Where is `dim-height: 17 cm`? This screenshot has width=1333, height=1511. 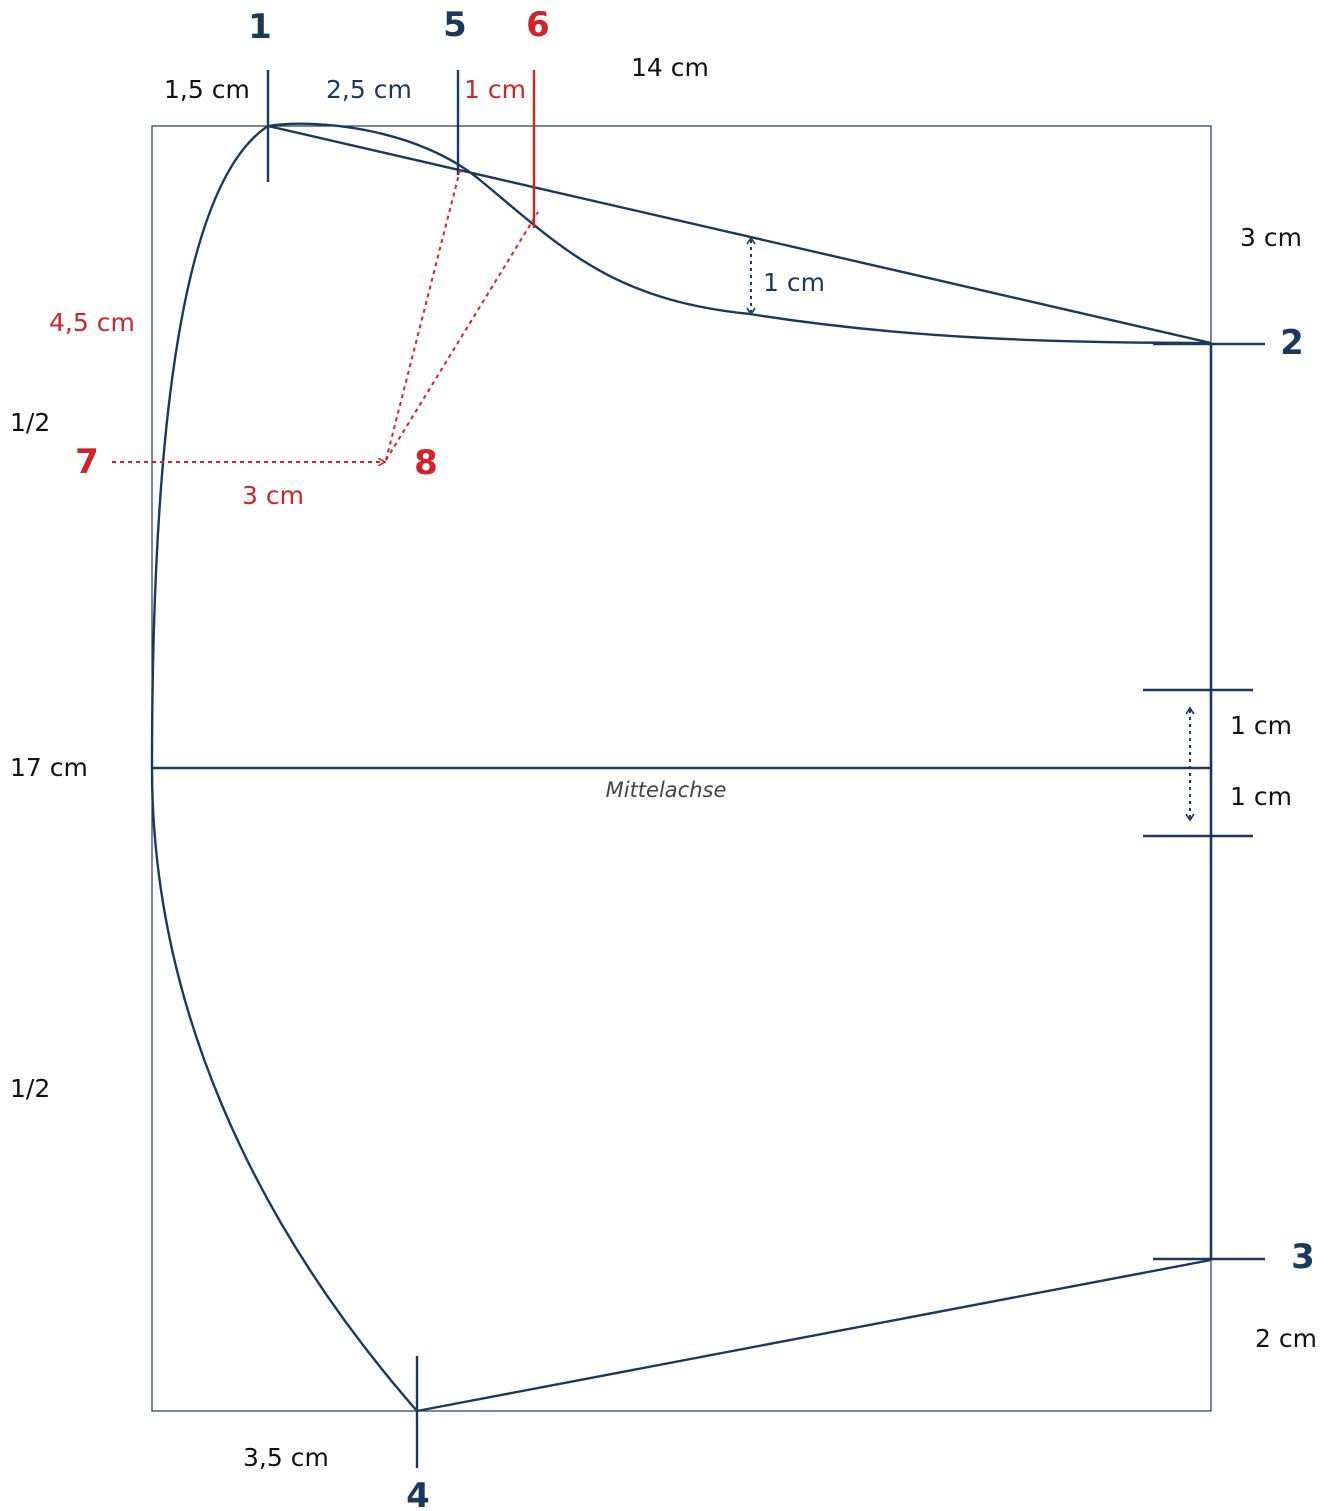
dim-height: 17 cm is located at coordinates (49, 767).